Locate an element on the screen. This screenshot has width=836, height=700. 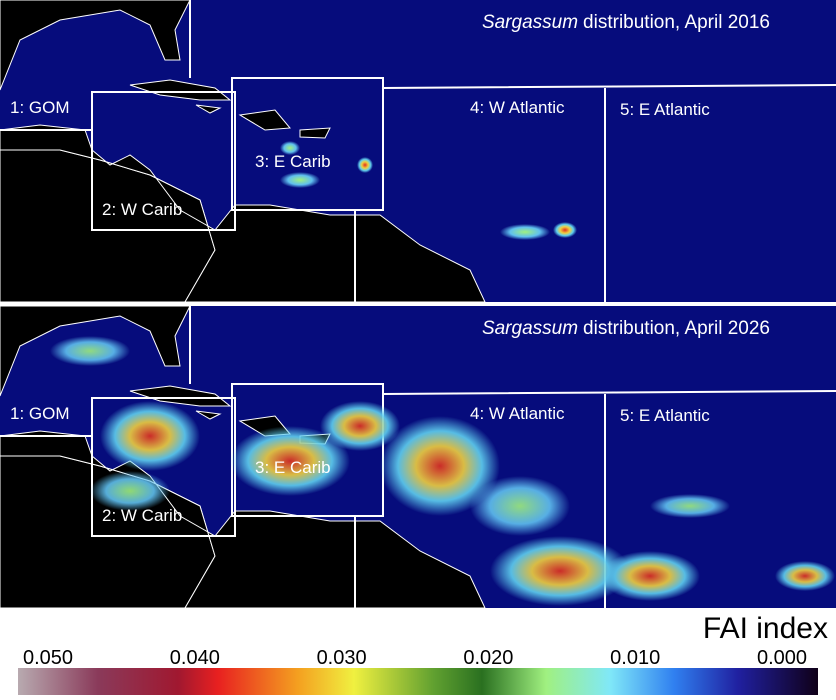
panel-title: Sargassum distribution, April 2026 is located at coordinates (626, 328).